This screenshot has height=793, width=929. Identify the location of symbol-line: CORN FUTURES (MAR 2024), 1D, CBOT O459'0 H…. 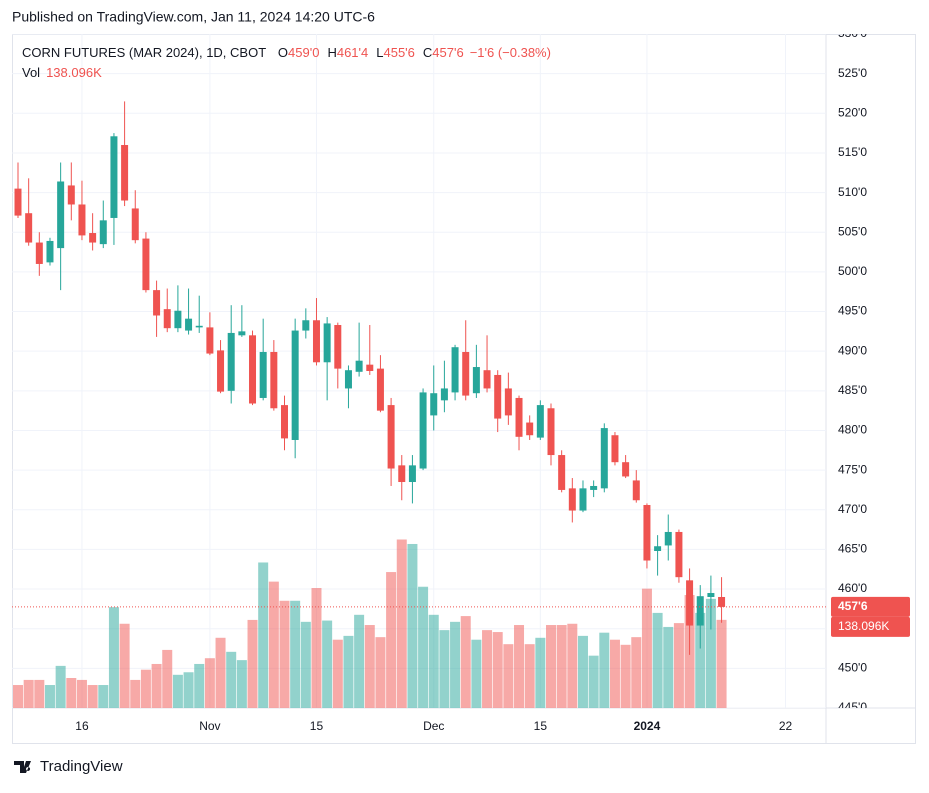
(286, 52).